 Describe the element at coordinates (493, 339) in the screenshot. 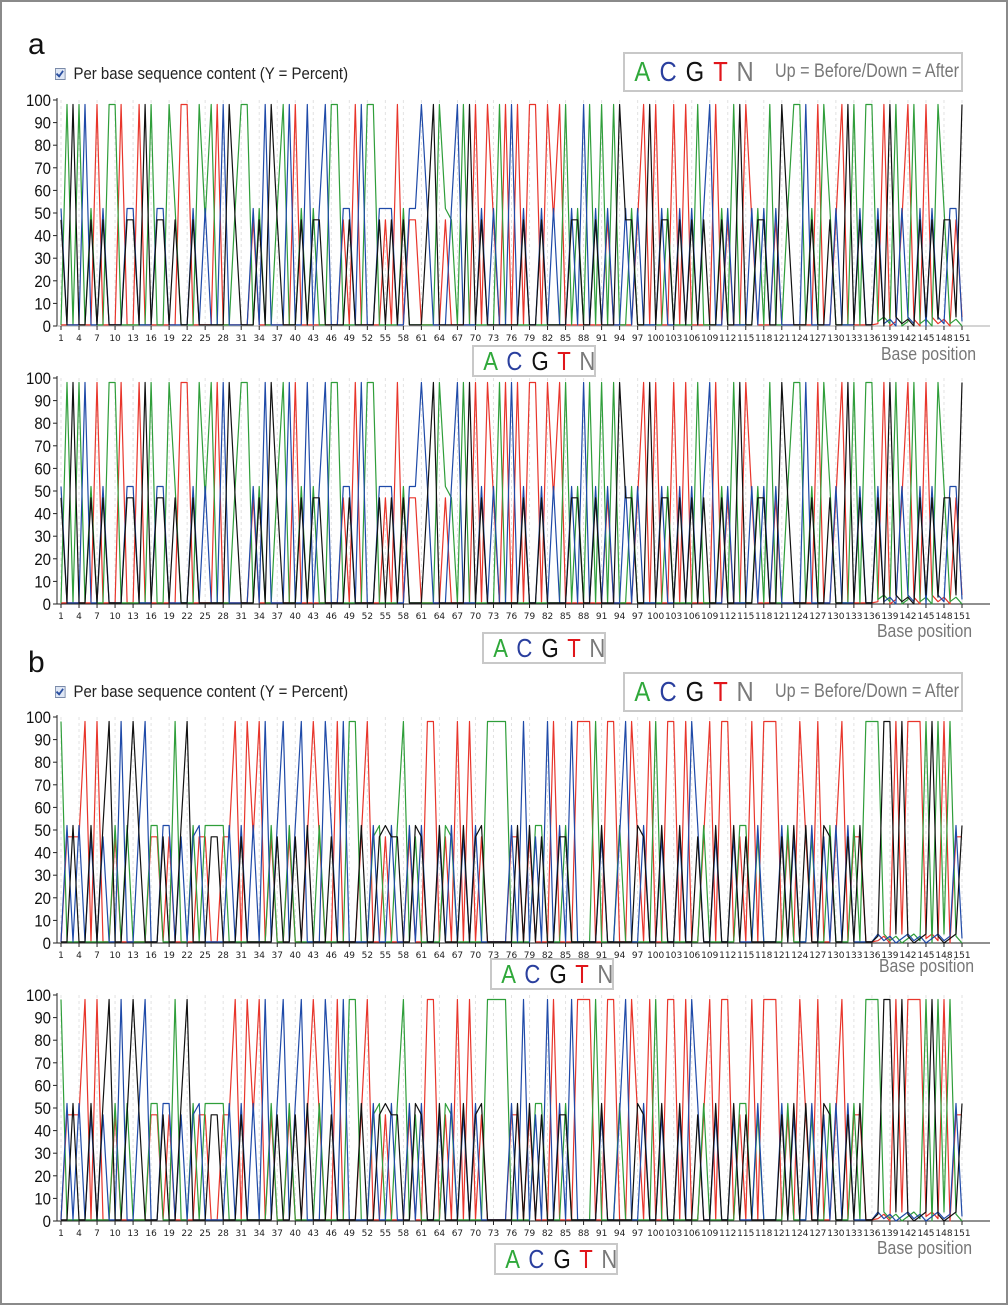

I see `x-tick-label: 73` at that location.